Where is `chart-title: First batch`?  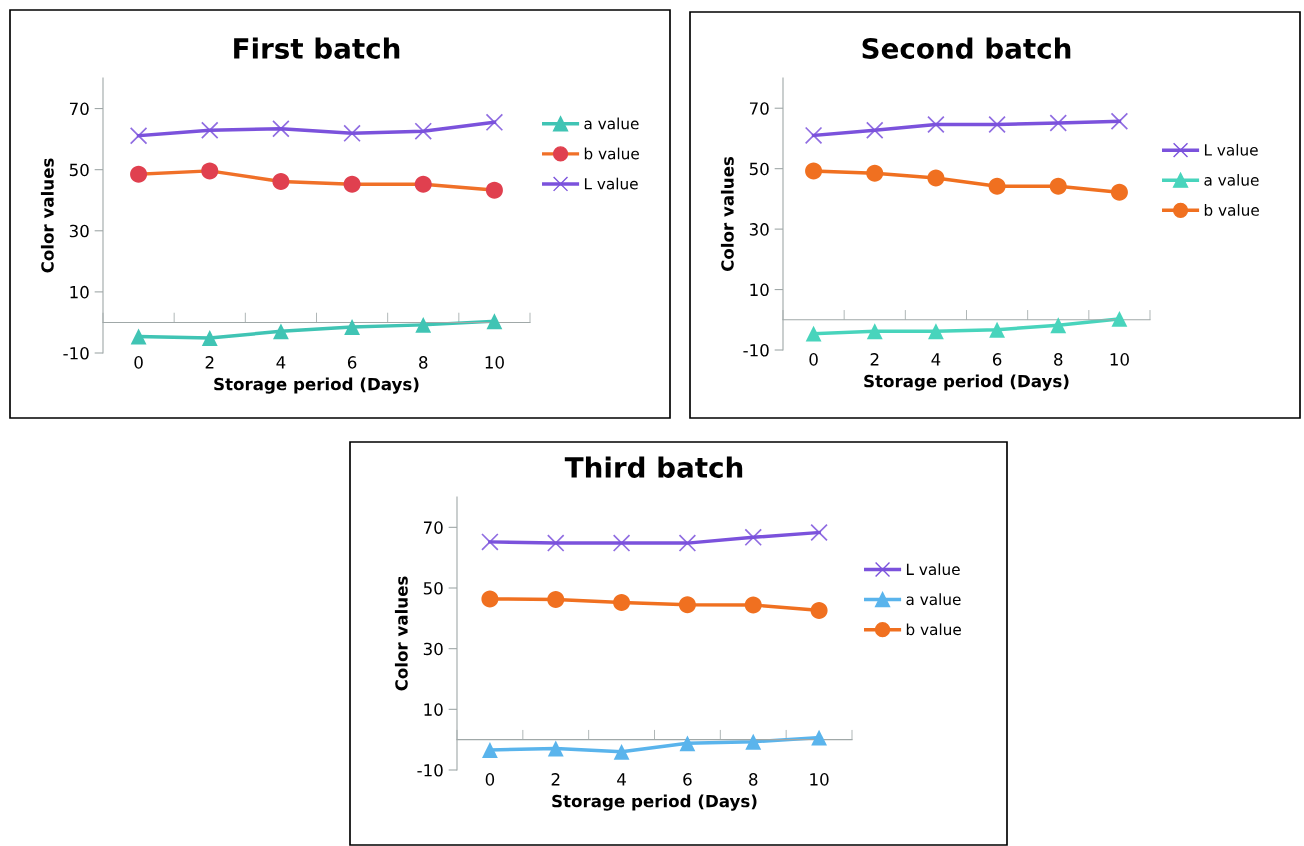 chart-title: First batch is located at coordinates (317, 48).